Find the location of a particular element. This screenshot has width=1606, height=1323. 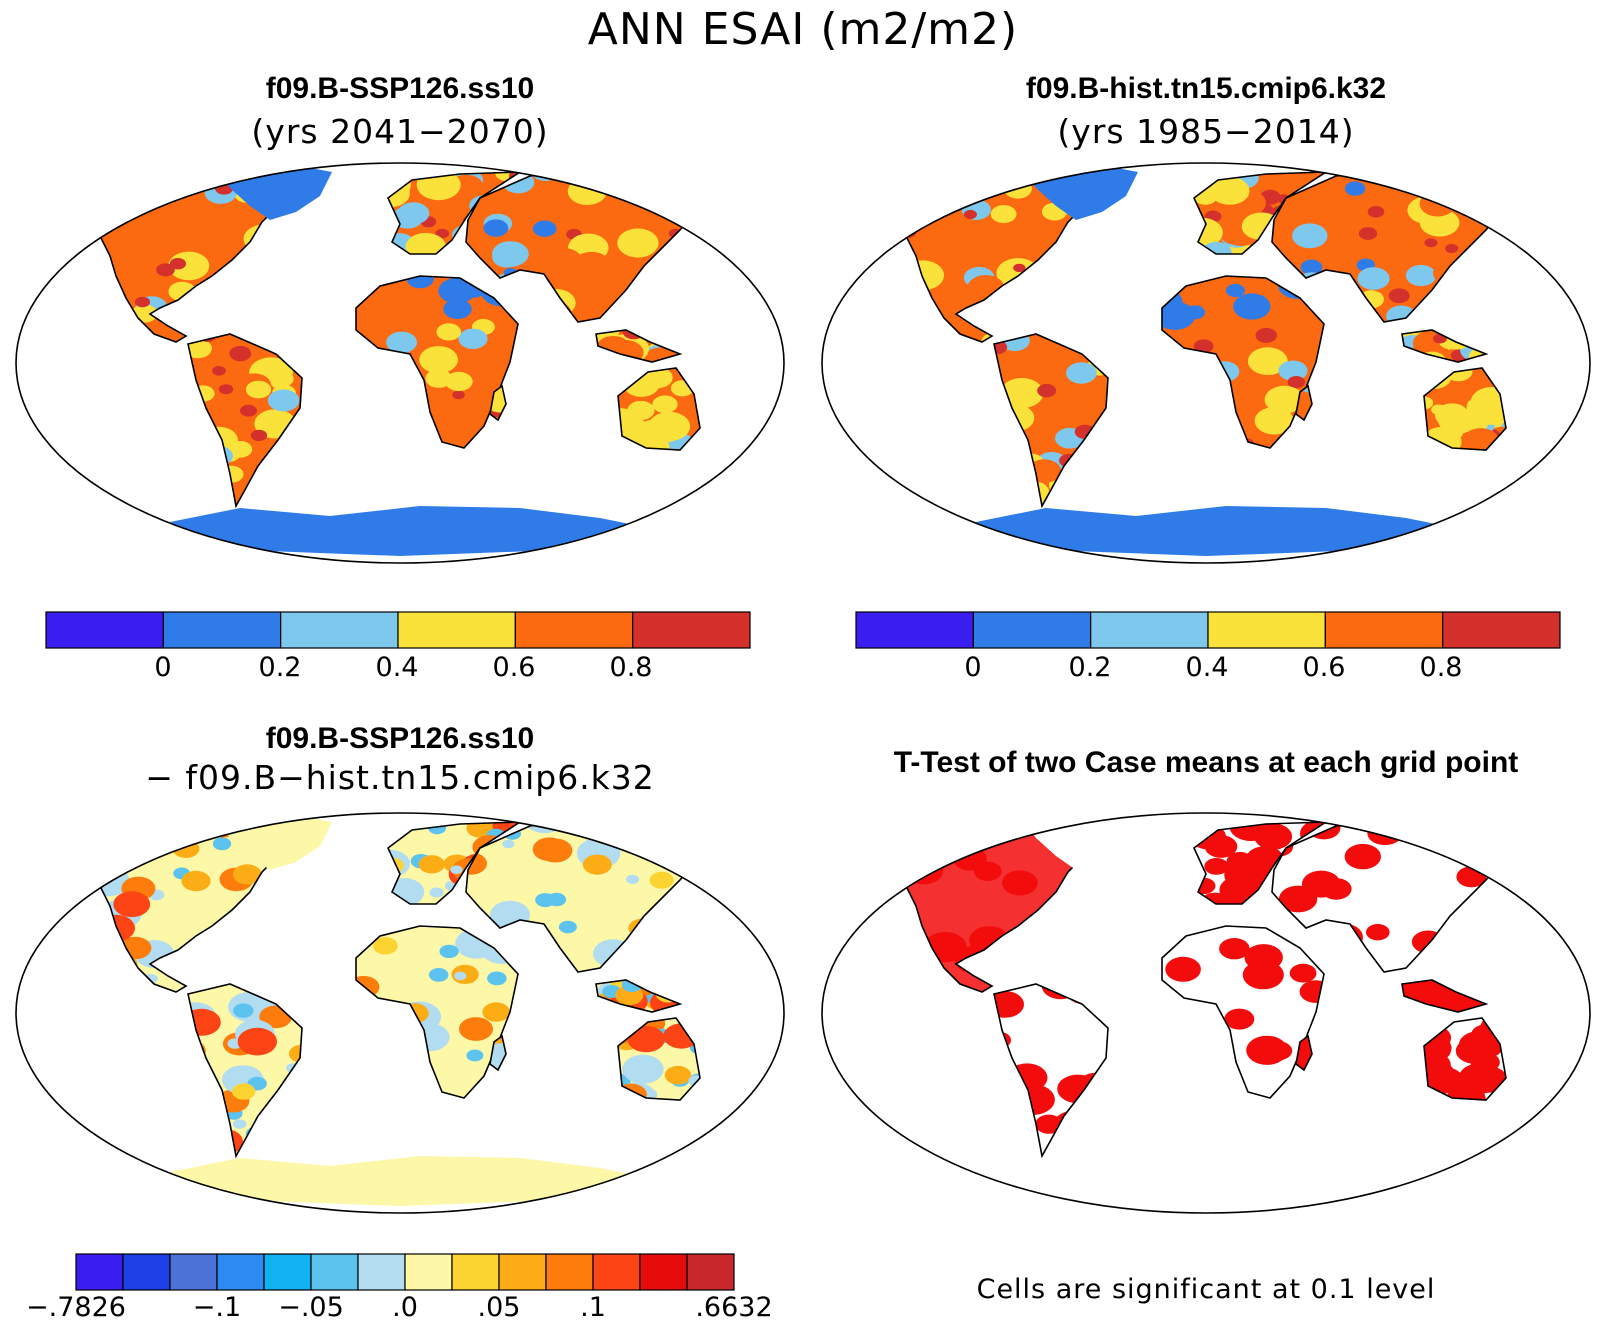

land-samerica is located at coordinates (1051, 1070).